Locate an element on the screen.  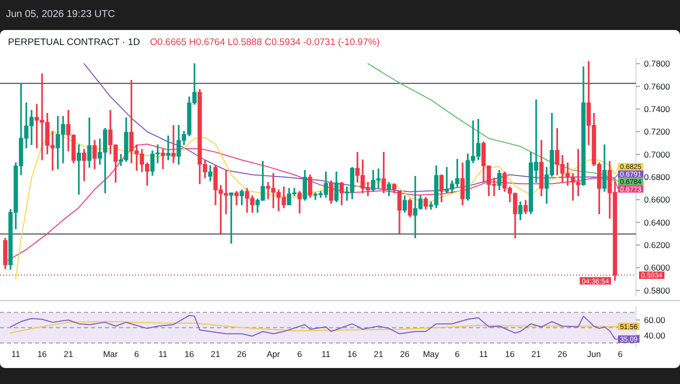
x-tick-label: Apr is located at coordinates (273, 354).